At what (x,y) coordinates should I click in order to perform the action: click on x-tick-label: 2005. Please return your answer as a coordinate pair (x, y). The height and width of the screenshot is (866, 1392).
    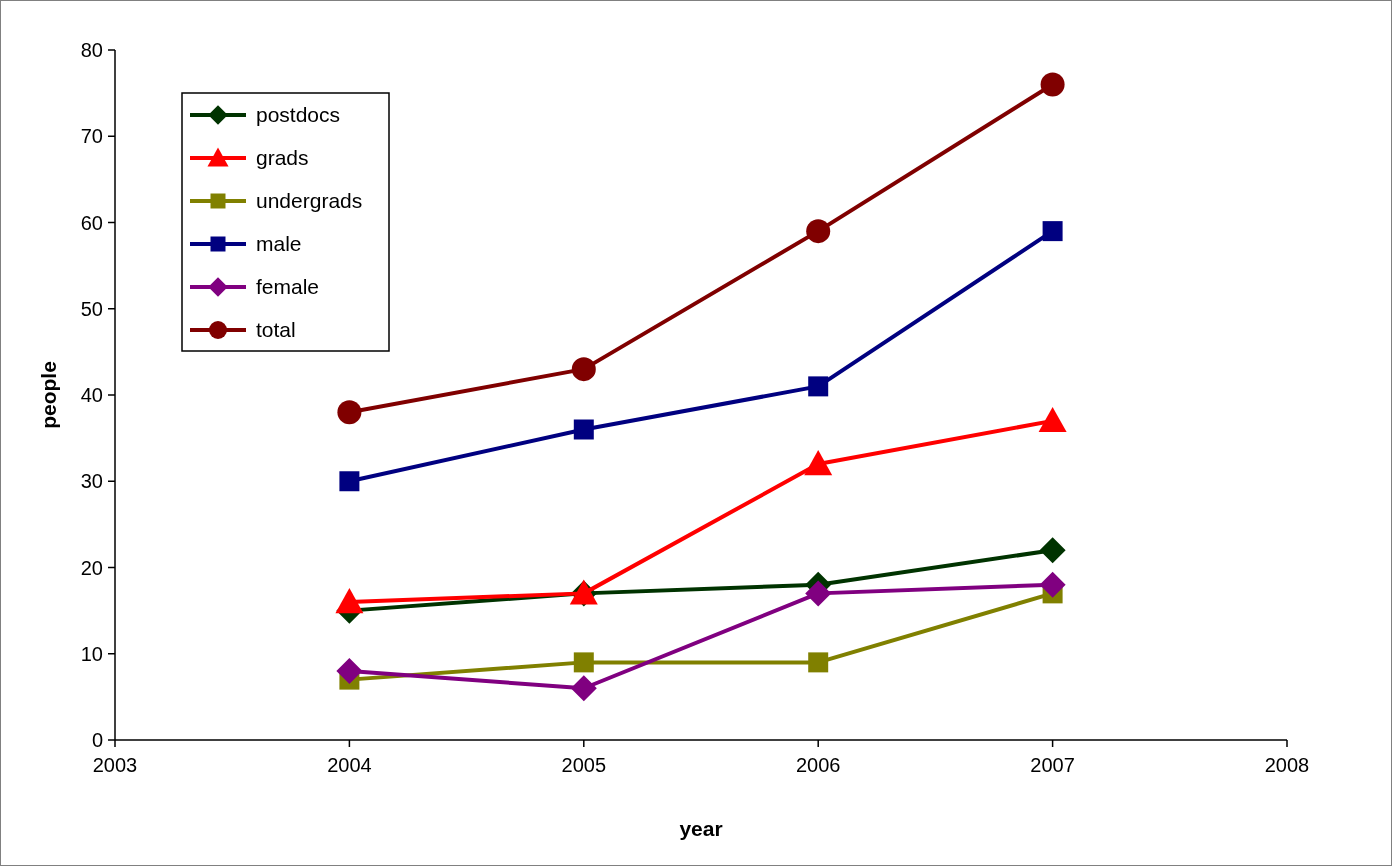
    Looking at the image, I should click on (584, 765).